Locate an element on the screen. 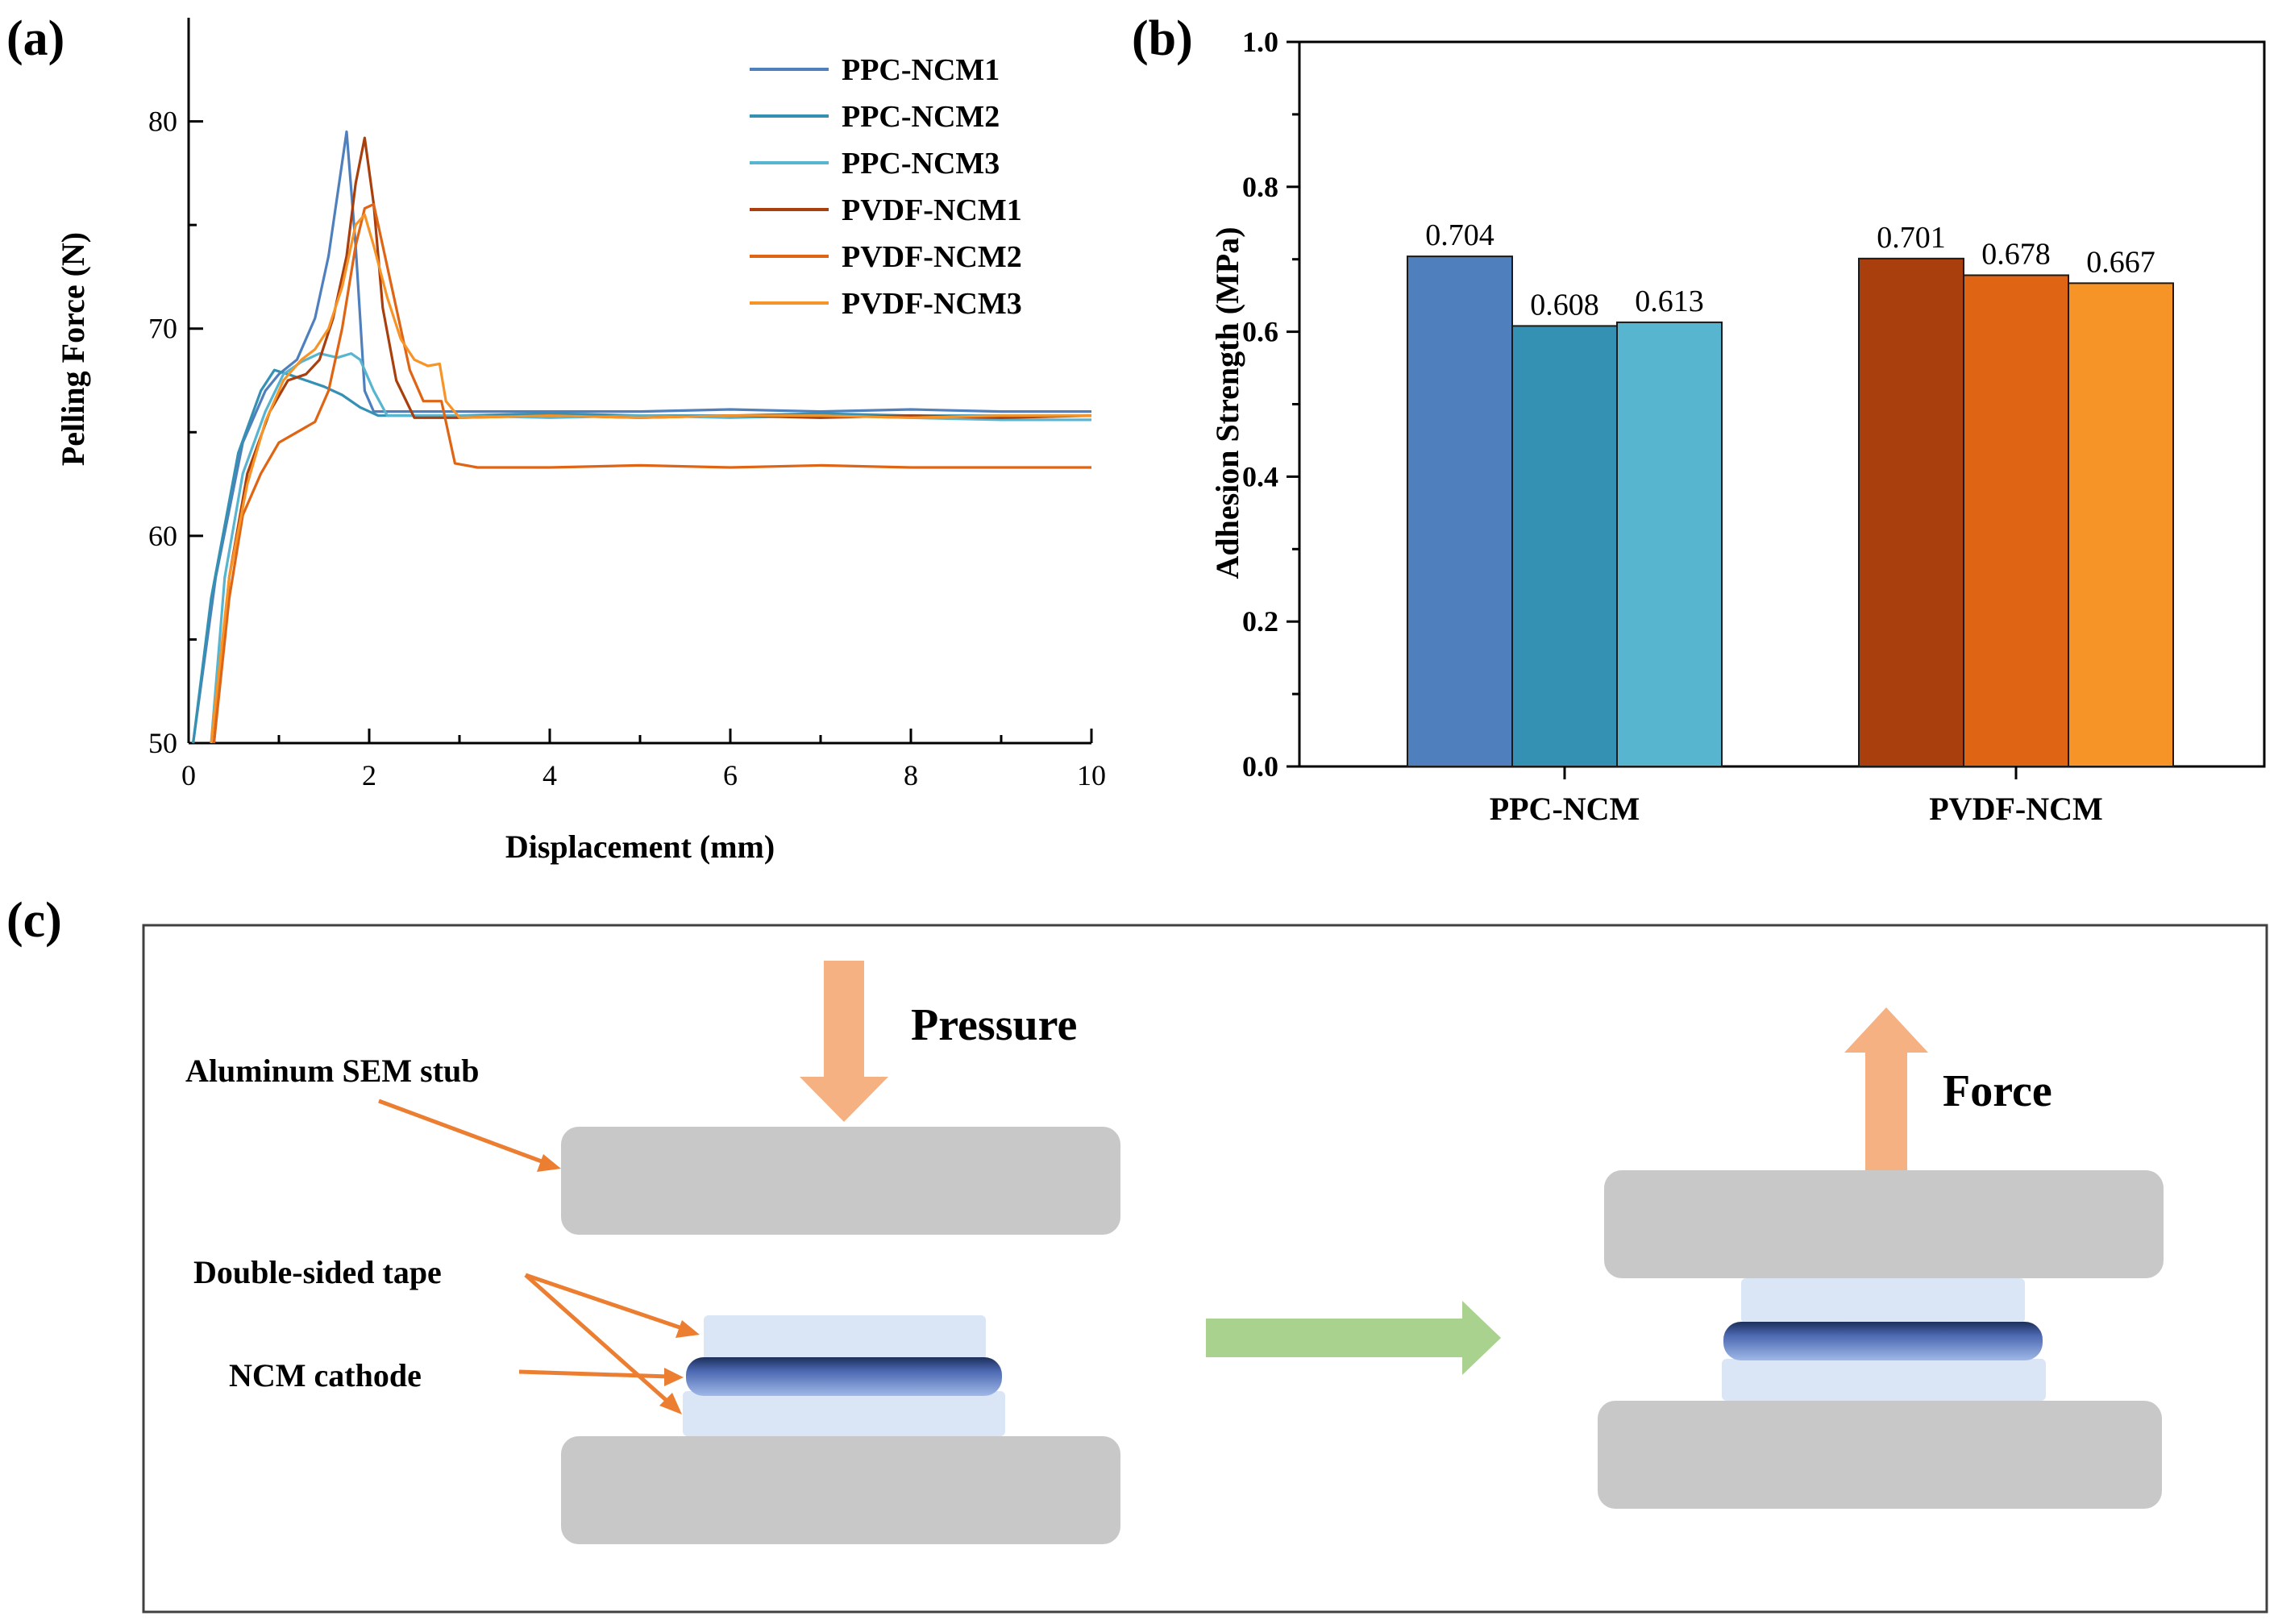  bottom-tape-layer is located at coordinates (844, 1413).